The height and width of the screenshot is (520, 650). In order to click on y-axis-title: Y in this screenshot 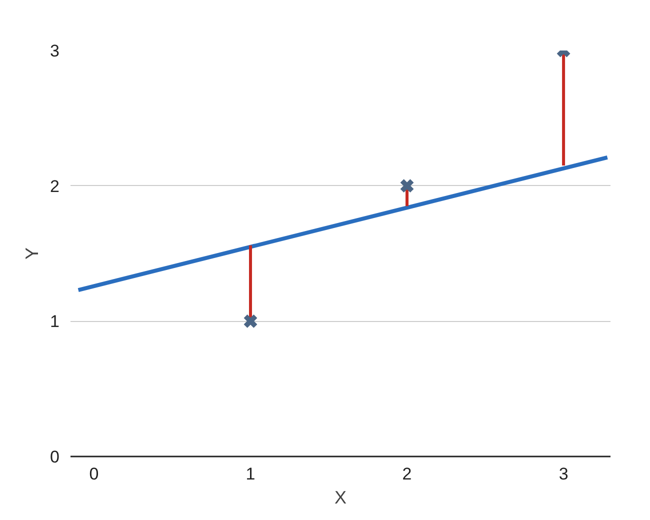, I will do `click(32, 253)`.